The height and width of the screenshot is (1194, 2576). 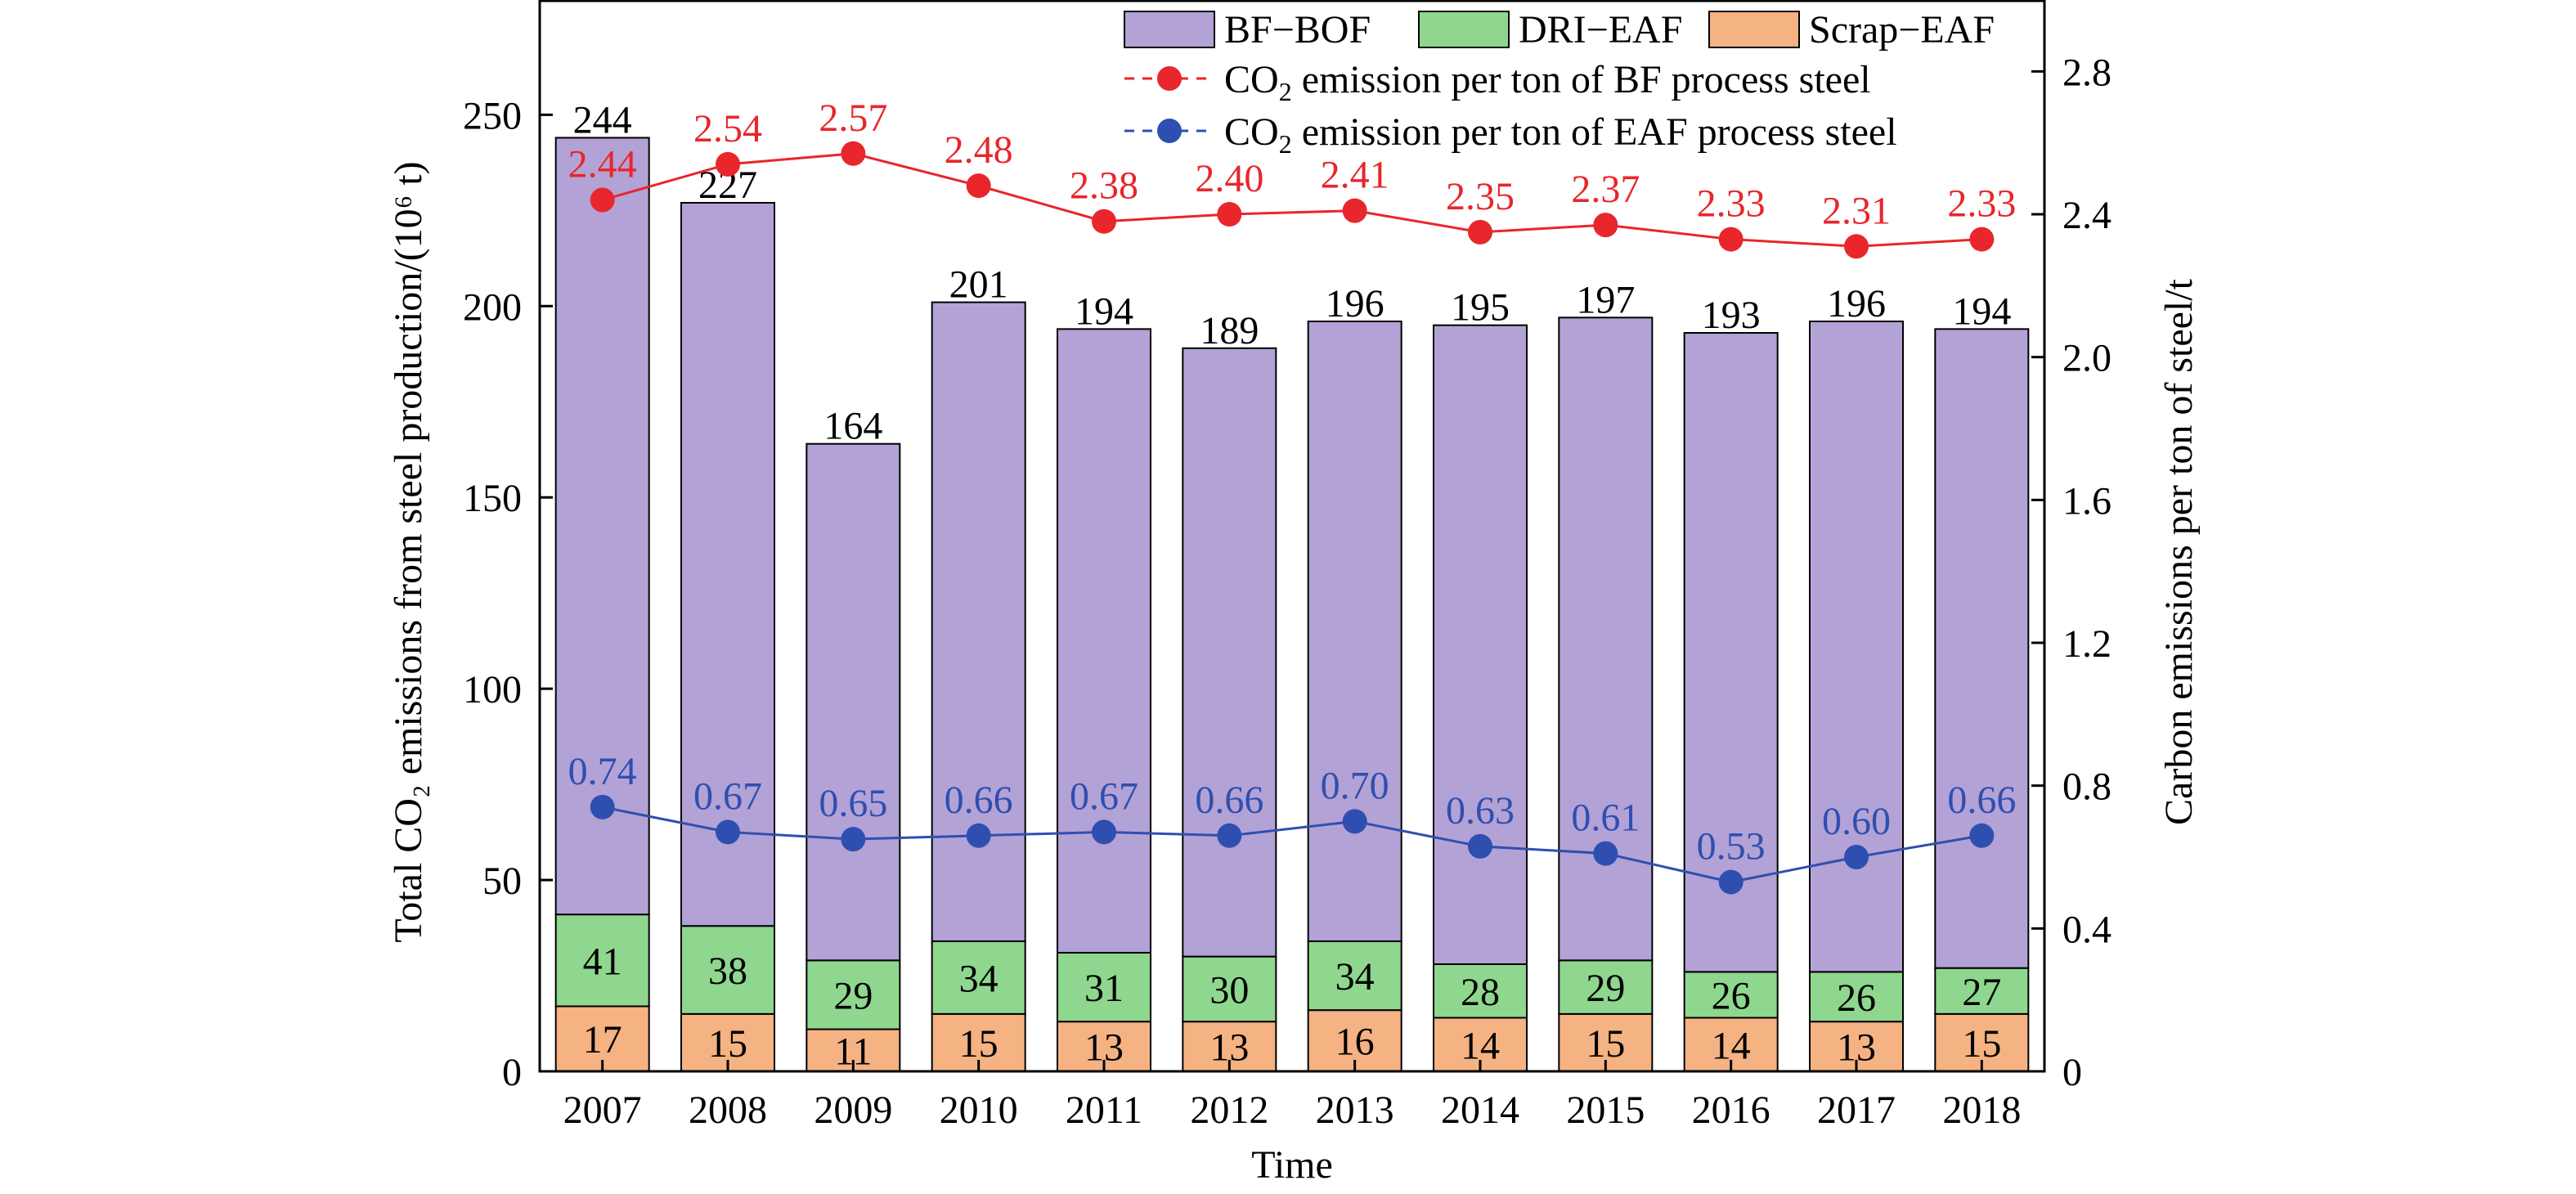 I want to click on bf-emission-label: 2.35, so click(x=1481, y=196).